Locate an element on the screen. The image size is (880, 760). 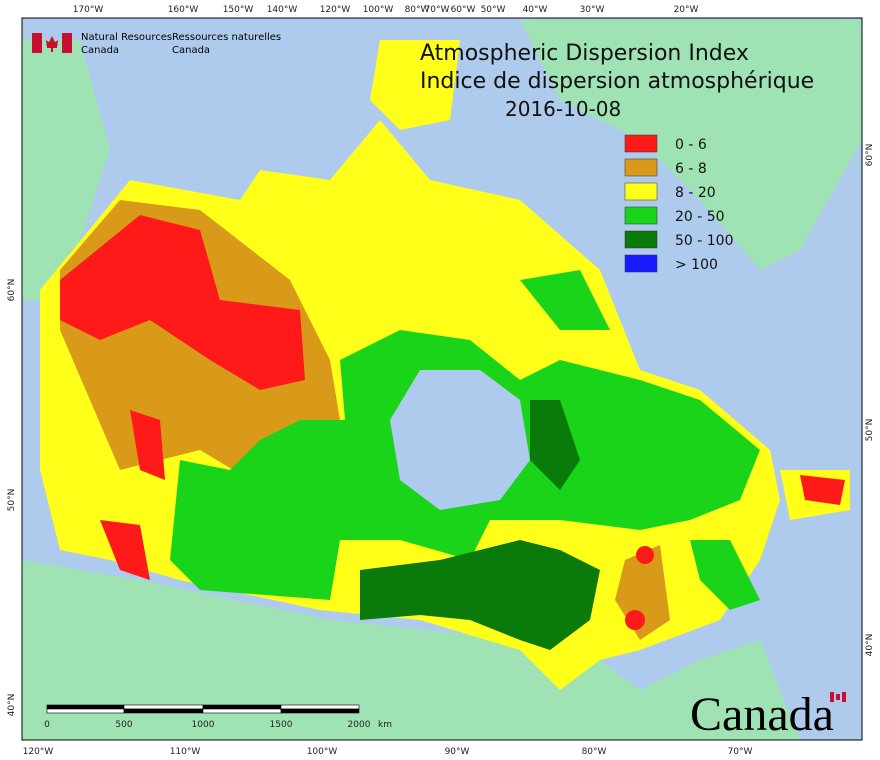
top-label: 170°W is located at coordinates (88, 10).